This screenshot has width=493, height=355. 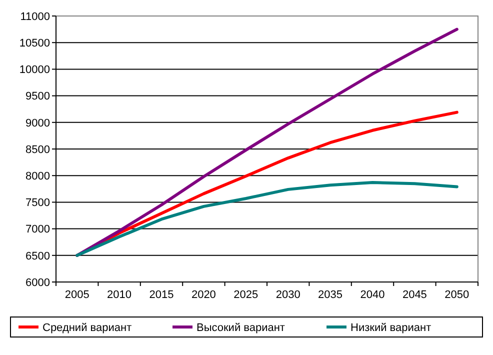 What do you see at coordinates (38, 96) in the screenshot?
I see `y-tick-label: 9500` at bounding box center [38, 96].